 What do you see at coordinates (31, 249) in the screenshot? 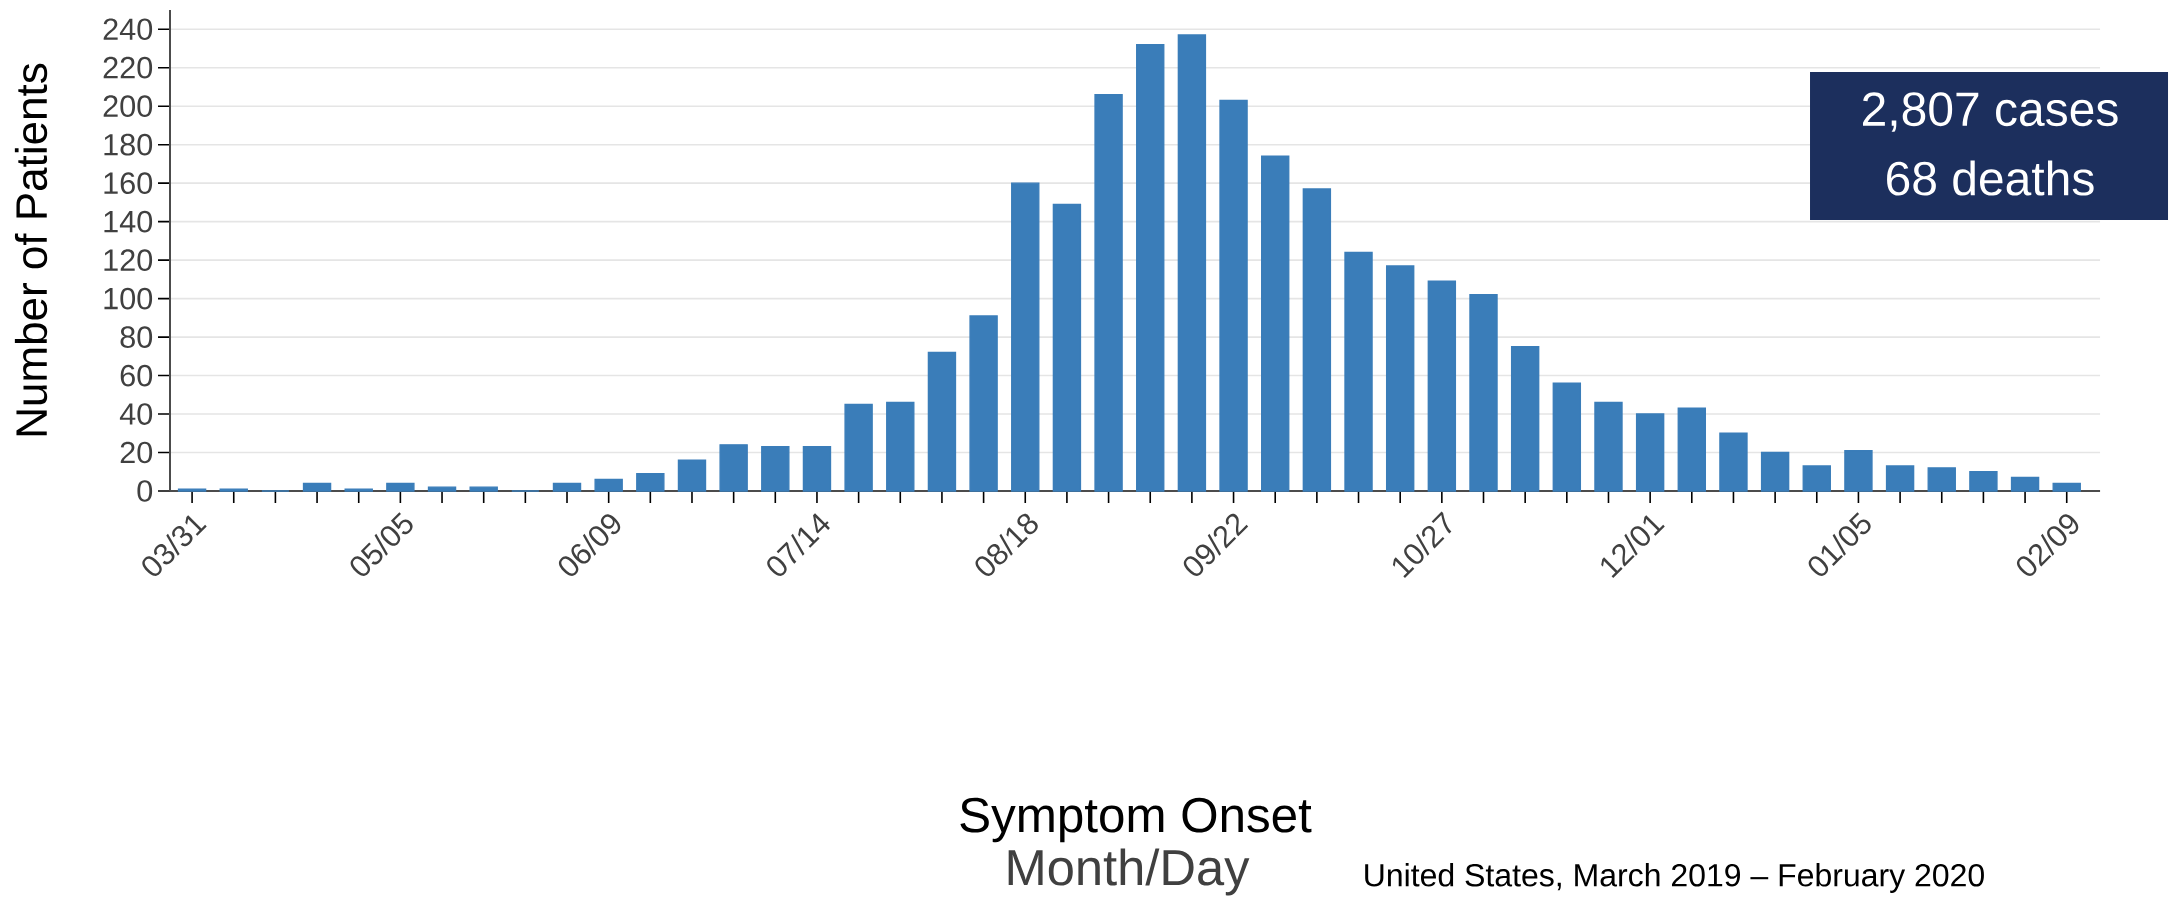
I see `y-axis-title: Number of Patients` at bounding box center [31, 249].